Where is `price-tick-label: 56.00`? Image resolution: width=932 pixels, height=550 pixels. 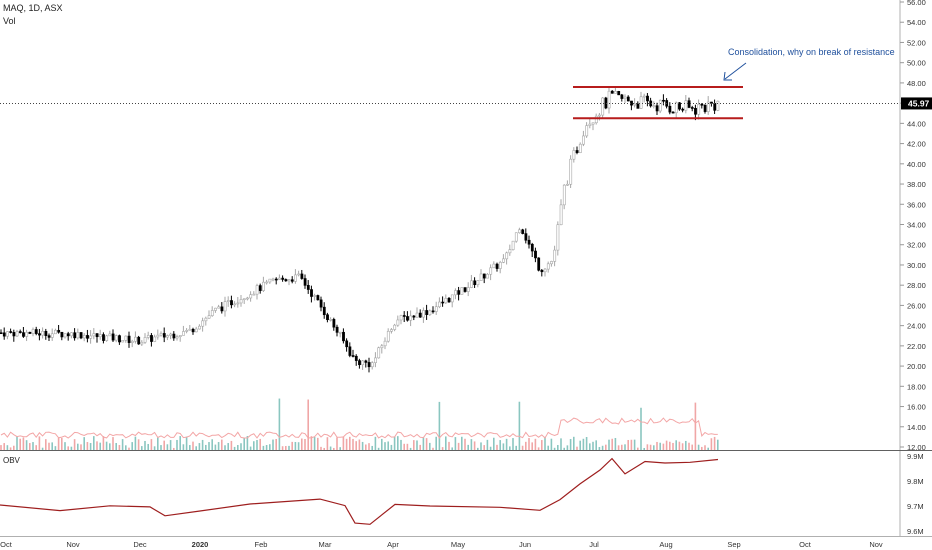 price-tick-label: 56.00 is located at coordinates (916, 3).